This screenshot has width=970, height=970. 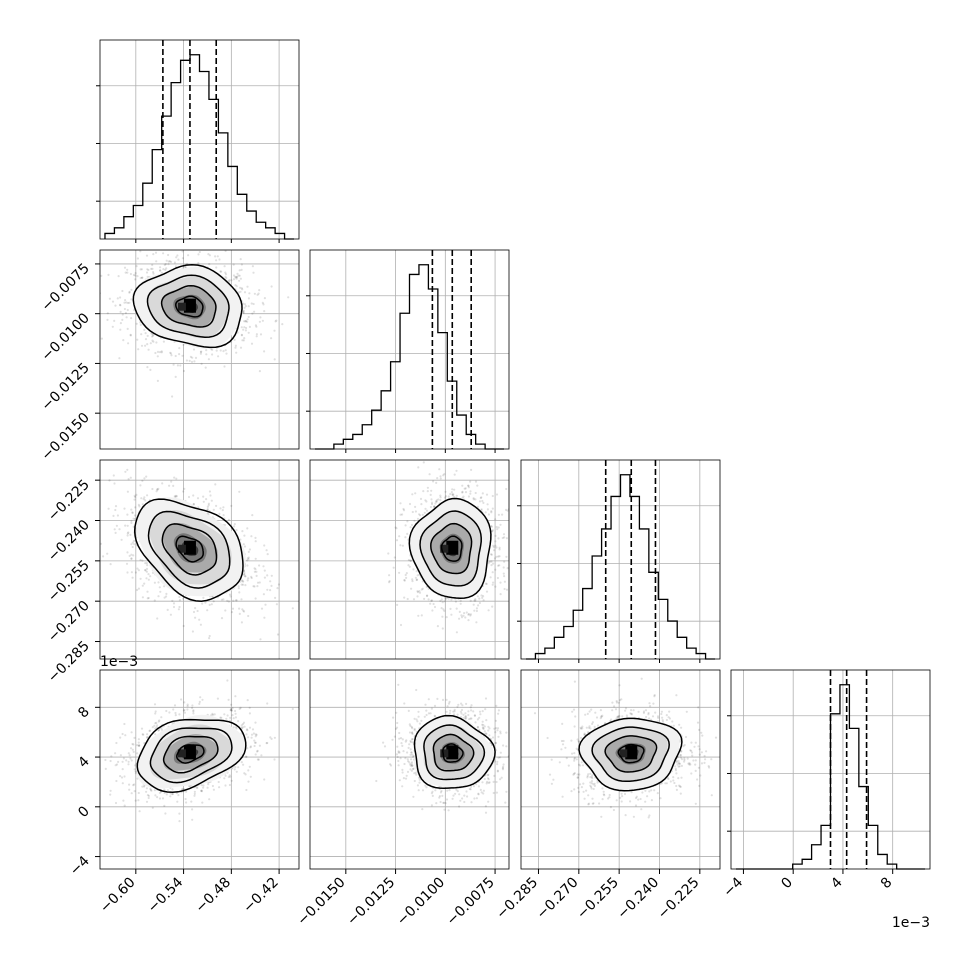 I want to click on scatter-frame, so click(x=199, y=559).